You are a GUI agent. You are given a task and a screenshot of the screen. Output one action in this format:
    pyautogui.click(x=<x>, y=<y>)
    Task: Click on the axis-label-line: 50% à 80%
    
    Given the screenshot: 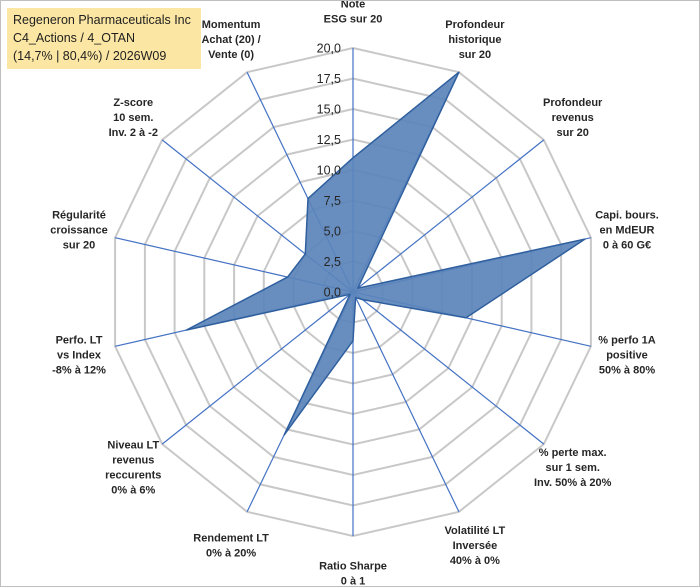 What is the action you would take?
    pyautogui.click(x=627, y=371)
    